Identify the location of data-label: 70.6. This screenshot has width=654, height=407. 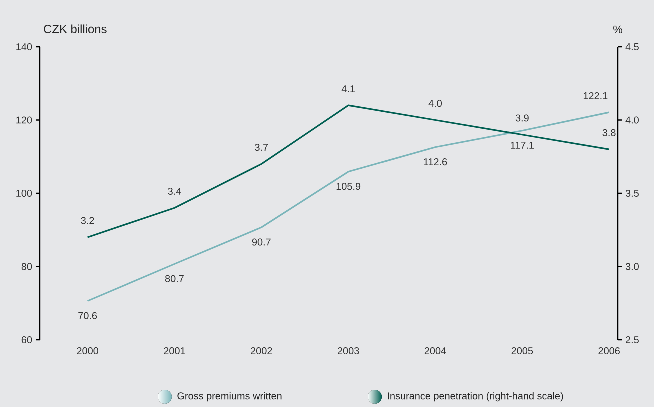
(88, 316).